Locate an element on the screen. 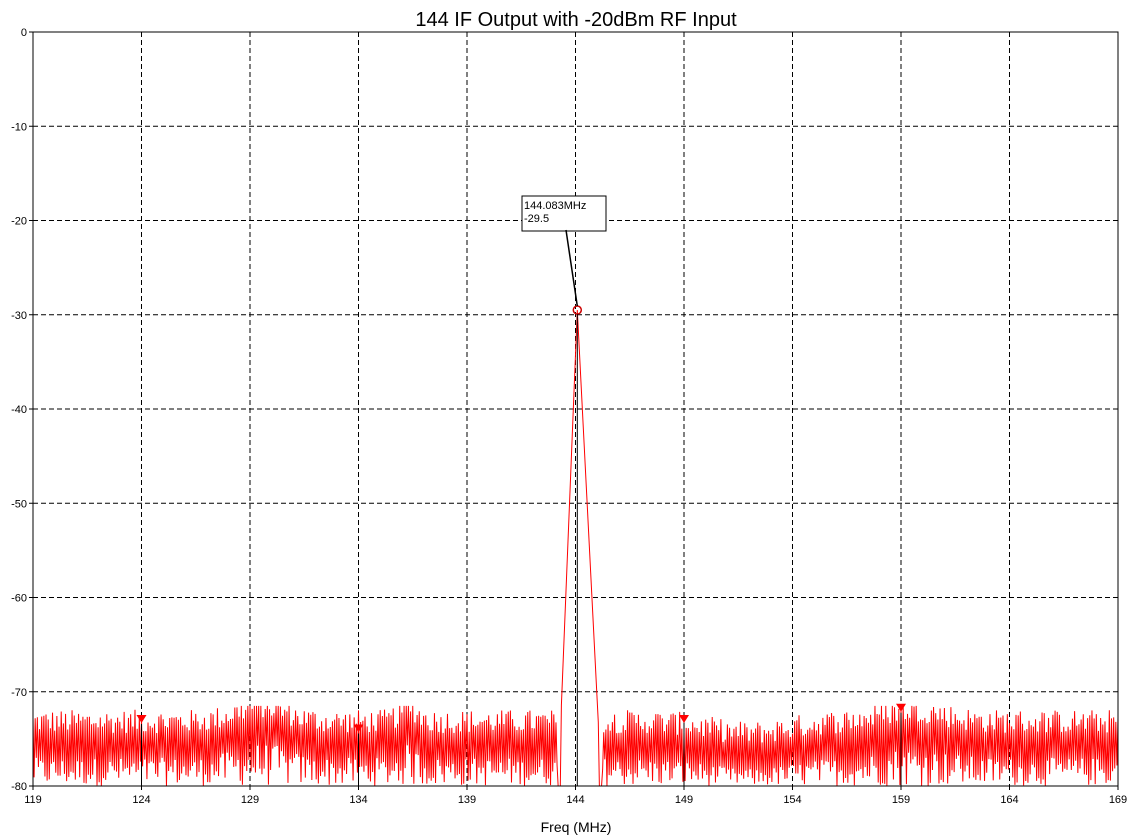 The width and height of the screenshot is (1133, 838). y-tick-label: -20 is located at coordinates (19, 222).